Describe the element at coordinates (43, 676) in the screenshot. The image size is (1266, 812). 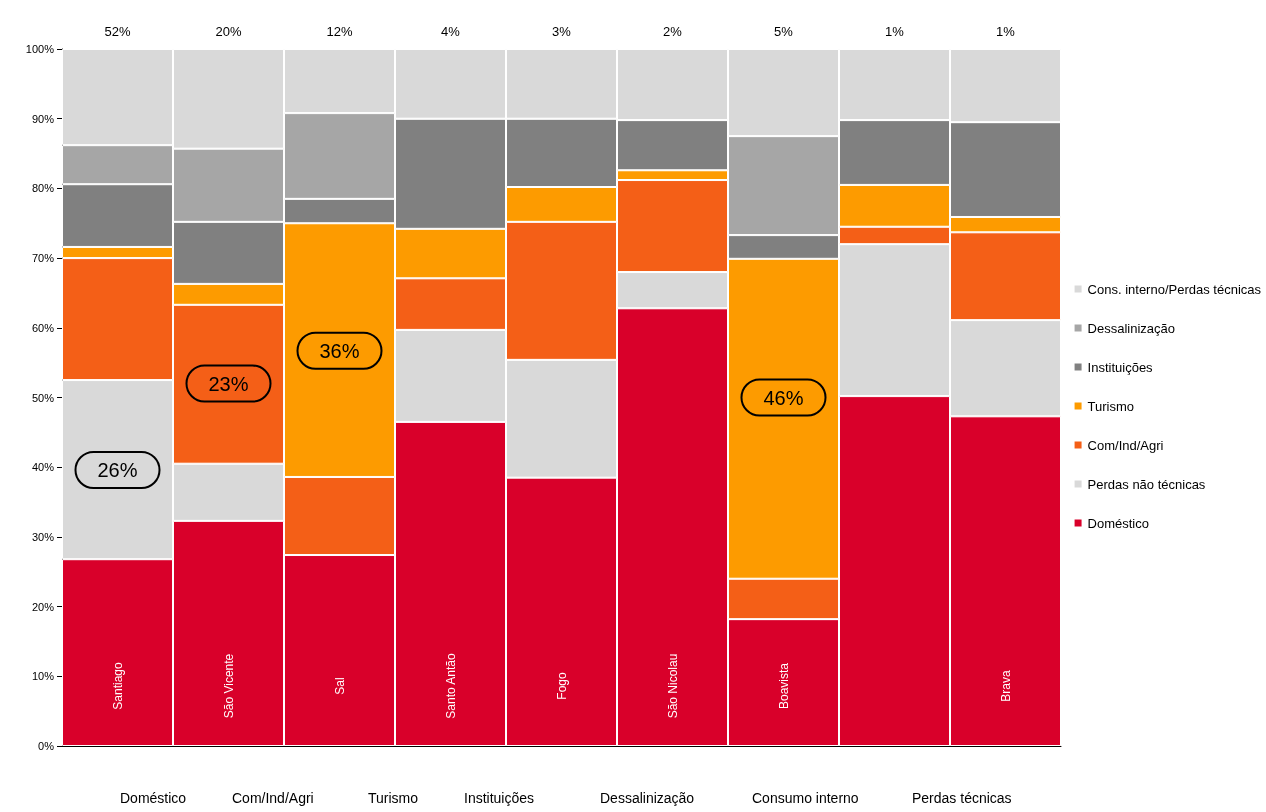
I see `y-tick-label: 10%` at that location.